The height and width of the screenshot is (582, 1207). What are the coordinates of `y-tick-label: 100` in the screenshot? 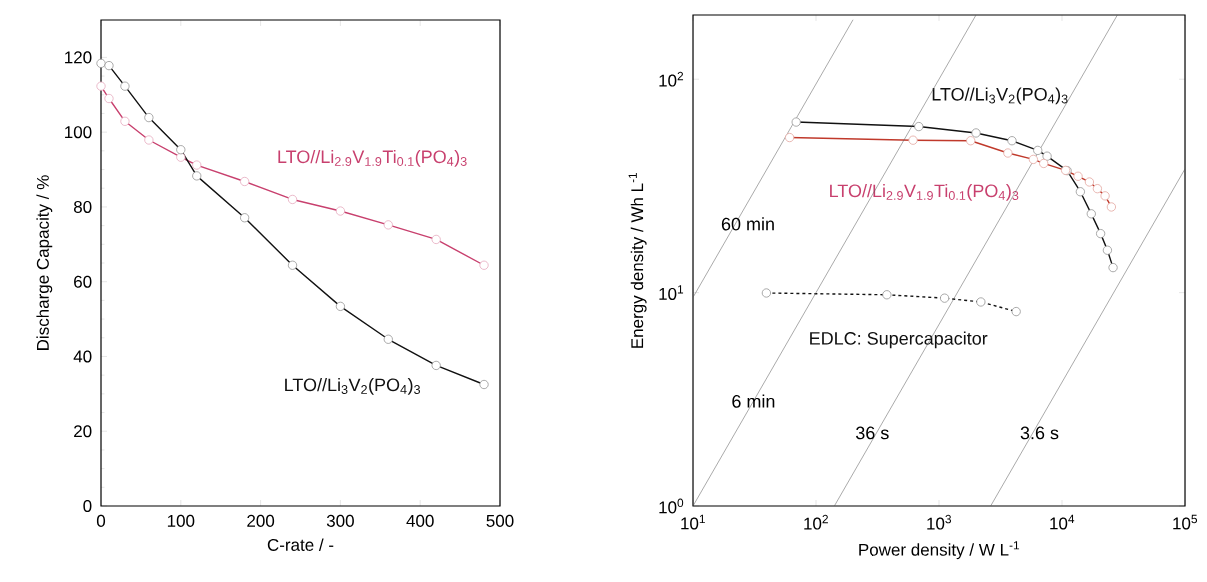 It's located at (78, 132).